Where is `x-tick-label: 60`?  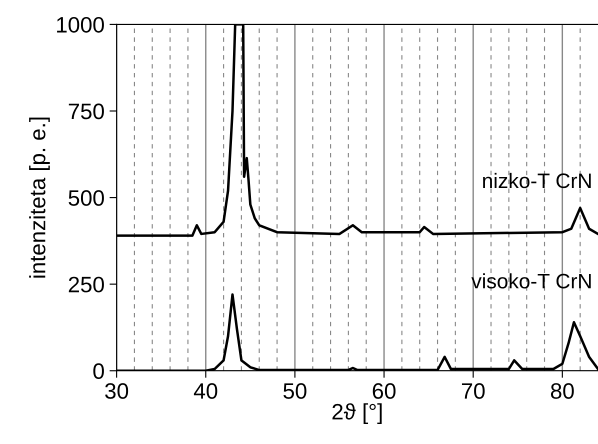
x-tick-label: 60 is located at coordinates (384, 391).